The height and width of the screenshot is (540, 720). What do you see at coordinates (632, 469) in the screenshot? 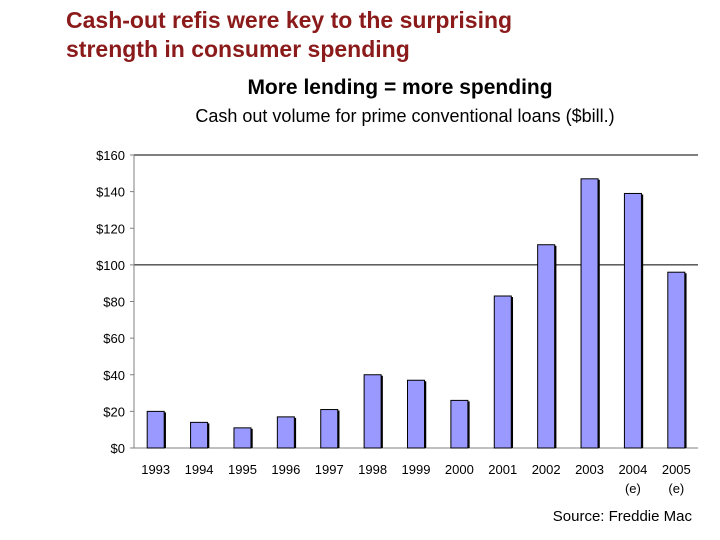
I see `x-tick-label-2004: 2004` at bounding box center [632, 469].